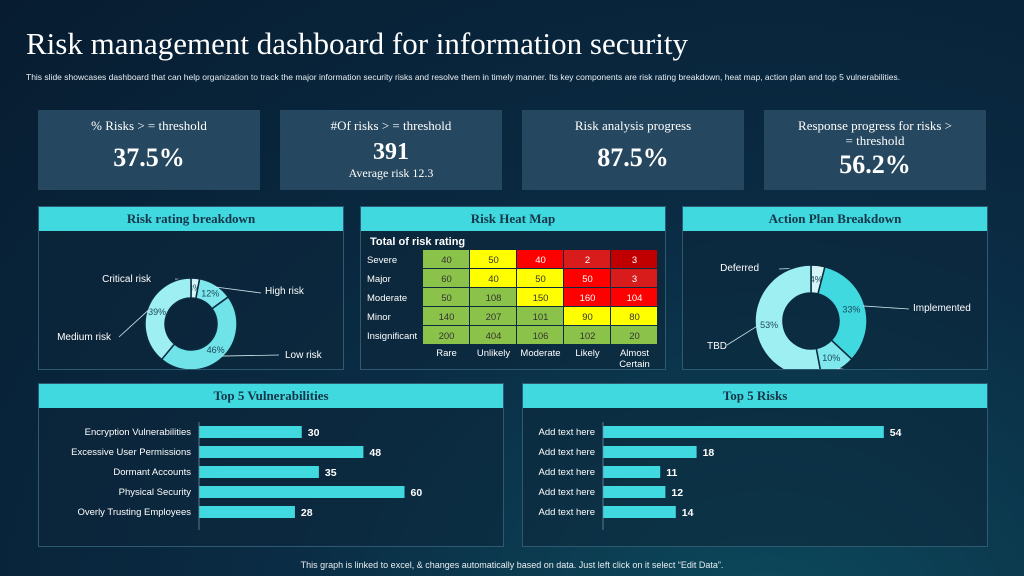 This screenshot has height=576, width=1024. I want to click on heatmap-cell-value: 200, so click(447, 336).